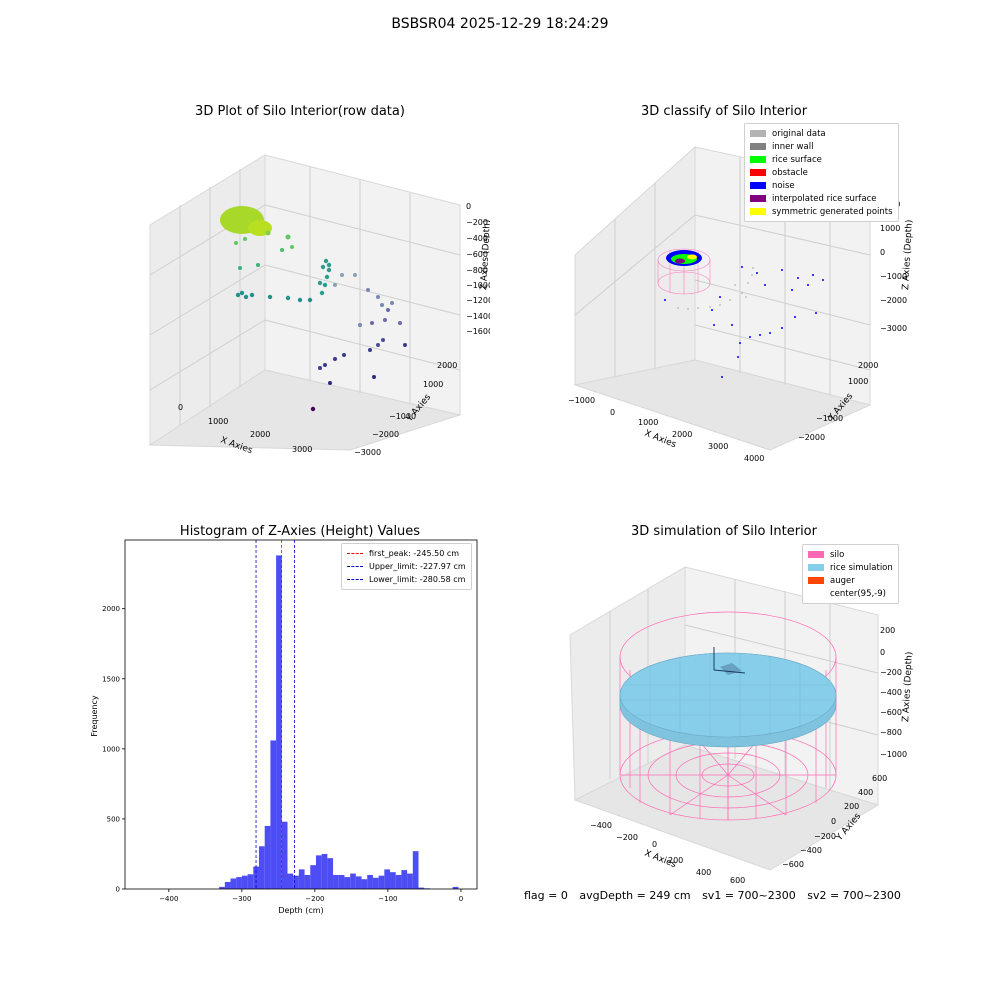  What do you see at coordinates (724, 531) in the screenshot?
I see `simulation-panel-title: 3D simulation of Silo Interior` at bounding box center [724, 531].